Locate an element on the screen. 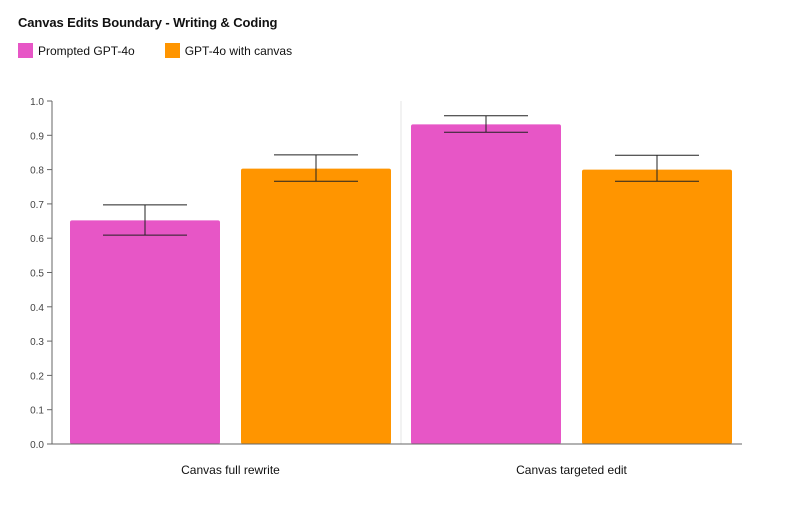 The width and height of the screenshot is (803, 507). y-tick-label: 0.8 is located at coordinates (37, 171).